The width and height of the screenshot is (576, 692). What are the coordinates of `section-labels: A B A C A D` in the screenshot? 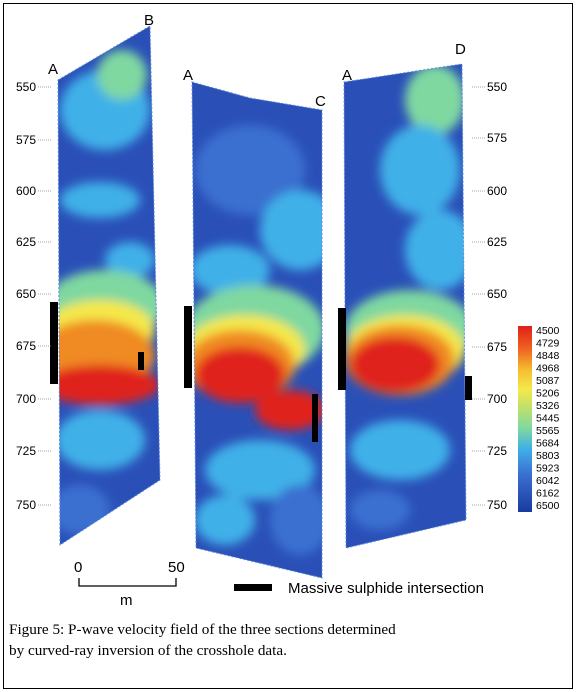 It's located at (257, 61).